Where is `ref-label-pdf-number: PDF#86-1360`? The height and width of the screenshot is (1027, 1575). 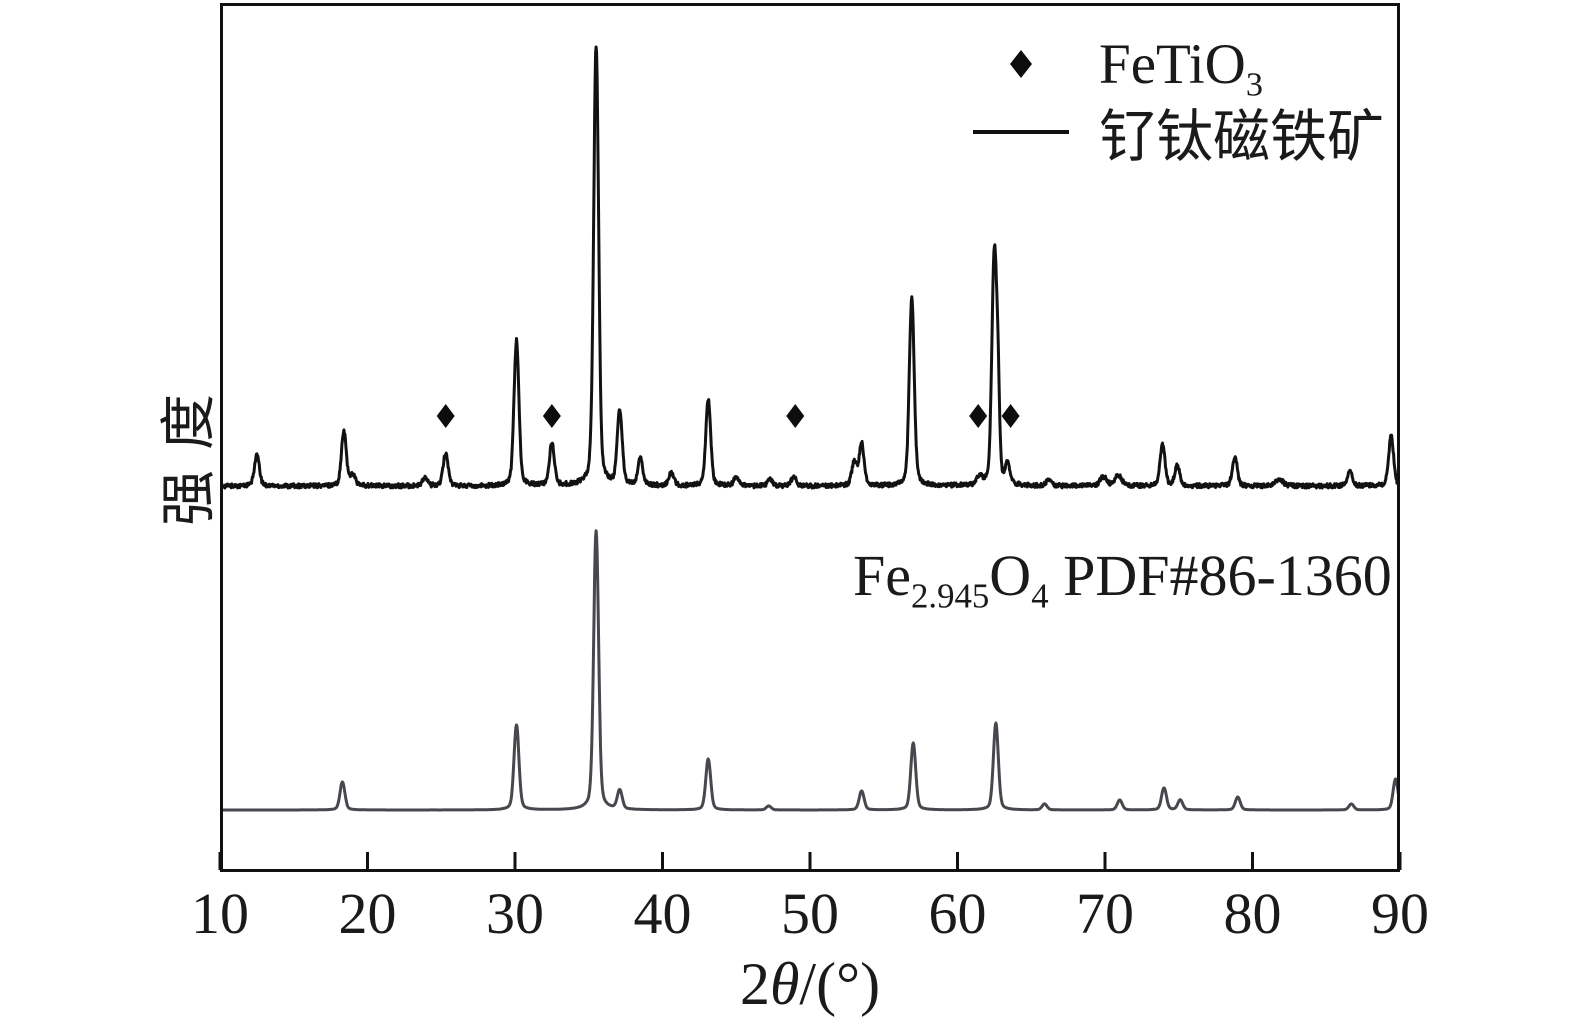
ref-label-pdf-number: PDF#86-1360 is located at coordinates (1220, 575).